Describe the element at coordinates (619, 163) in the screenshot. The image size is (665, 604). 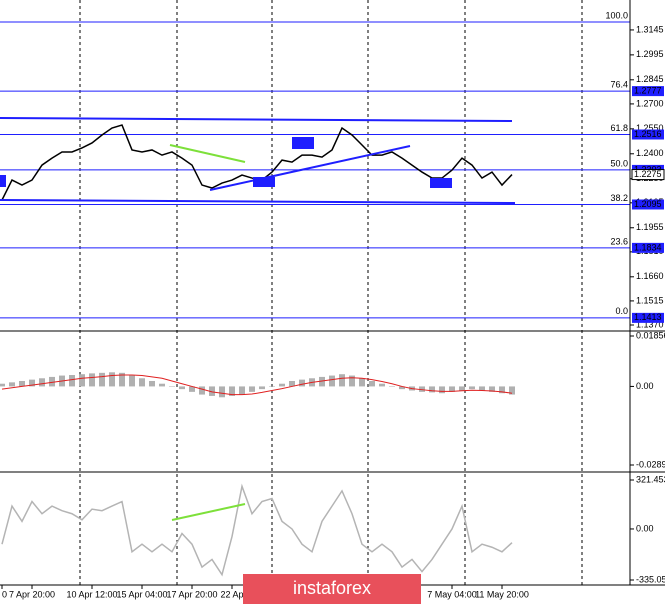
I see `fib-label: 50.0` at that location.